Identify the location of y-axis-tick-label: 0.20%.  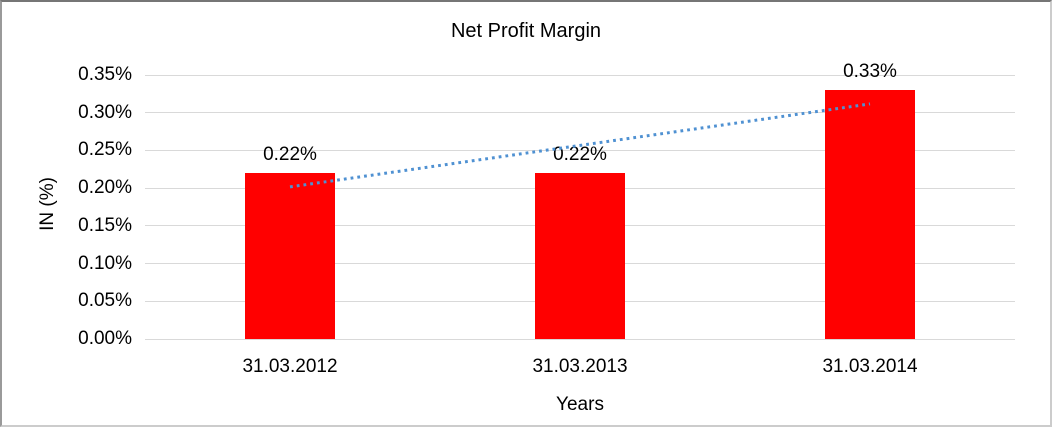
(105, 188).